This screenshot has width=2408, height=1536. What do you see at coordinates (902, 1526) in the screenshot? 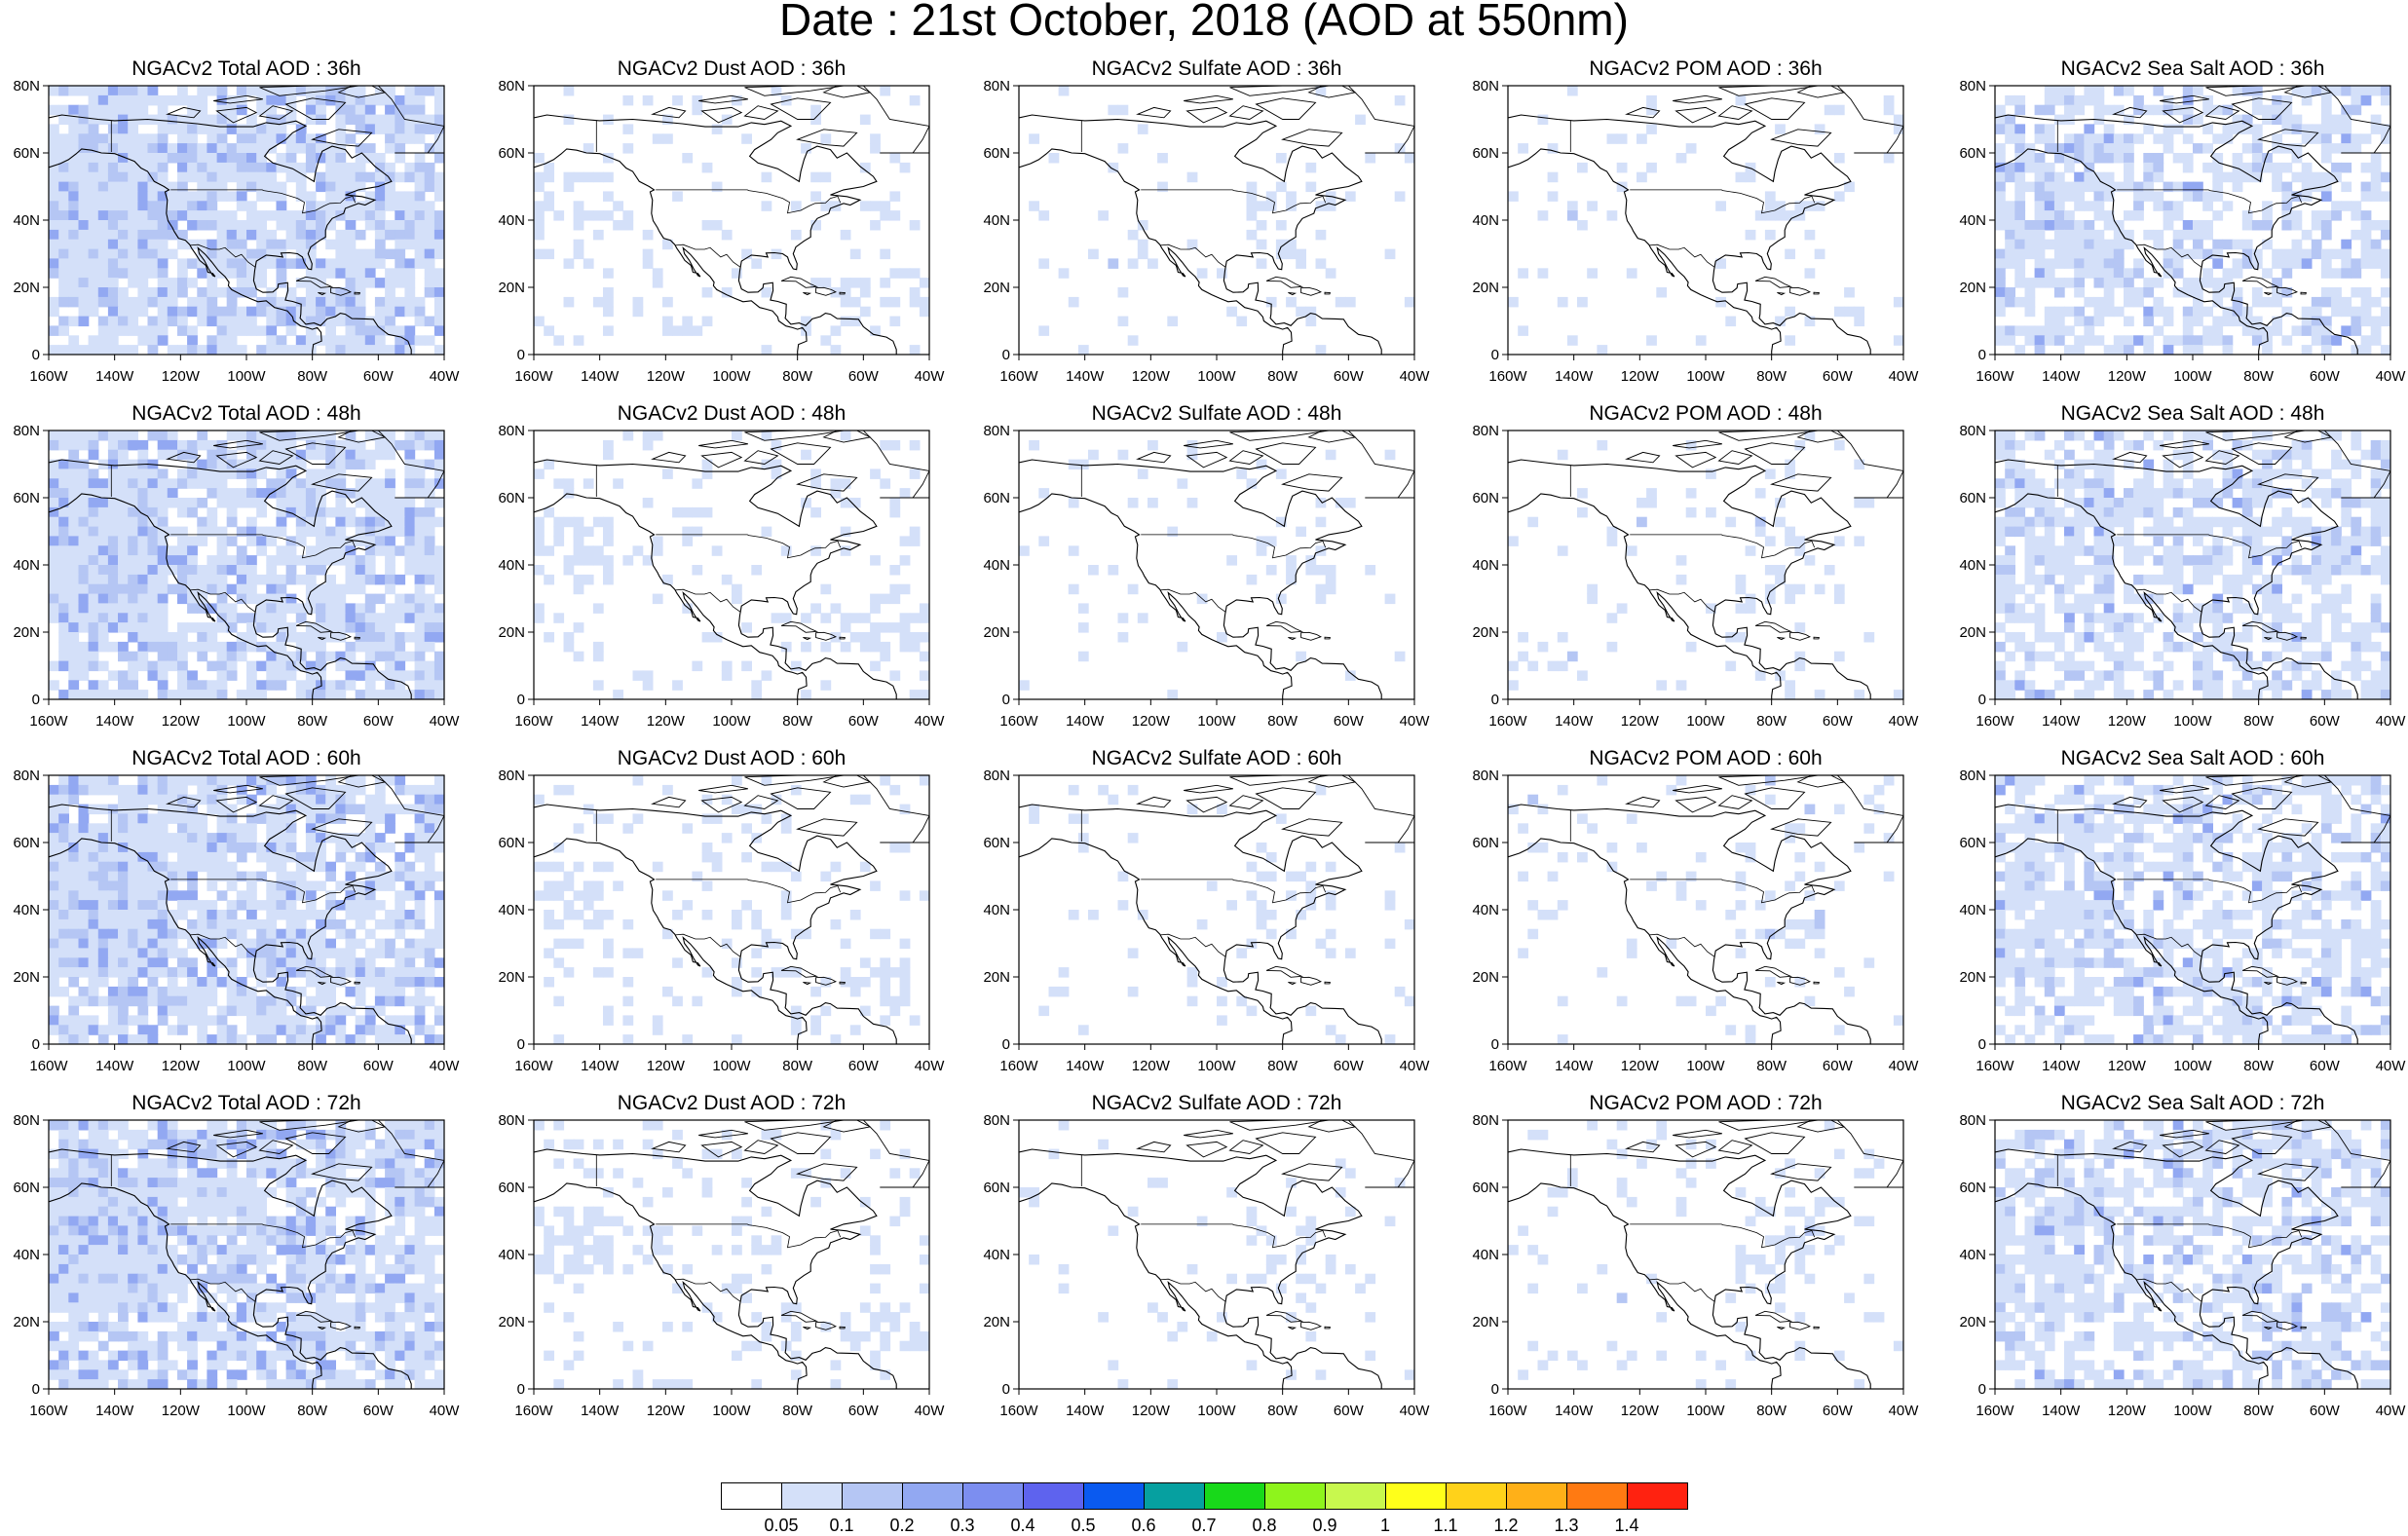
I see `colorbar-label: 0.2` at bounding box center [902, 1526].